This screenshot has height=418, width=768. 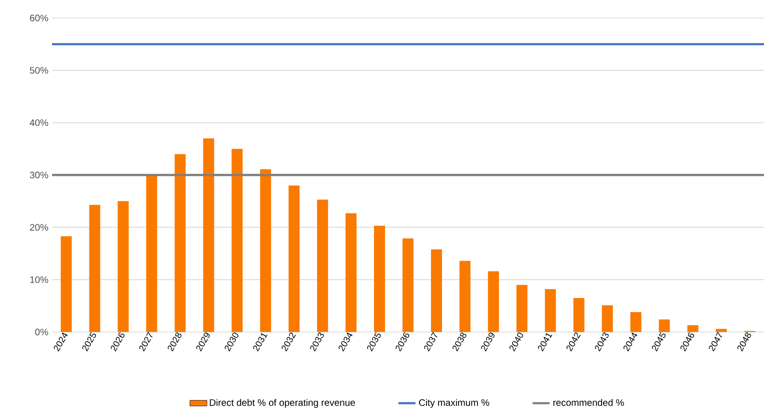 What do you see at coordinates (39, 18) in the screenshot?
I see `y-tick-label: 60%` at bounding box center [39, 18].